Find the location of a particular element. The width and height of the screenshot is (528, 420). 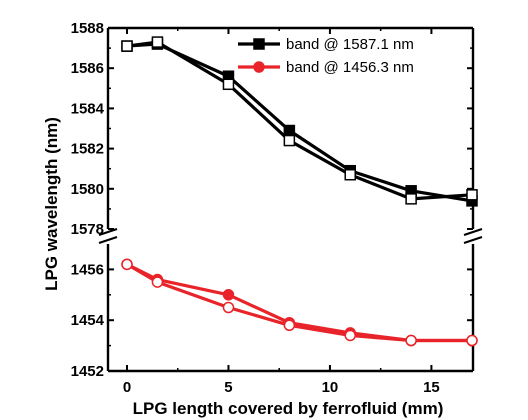

x-tick-label: 0 is located at coordinates (127, 387).